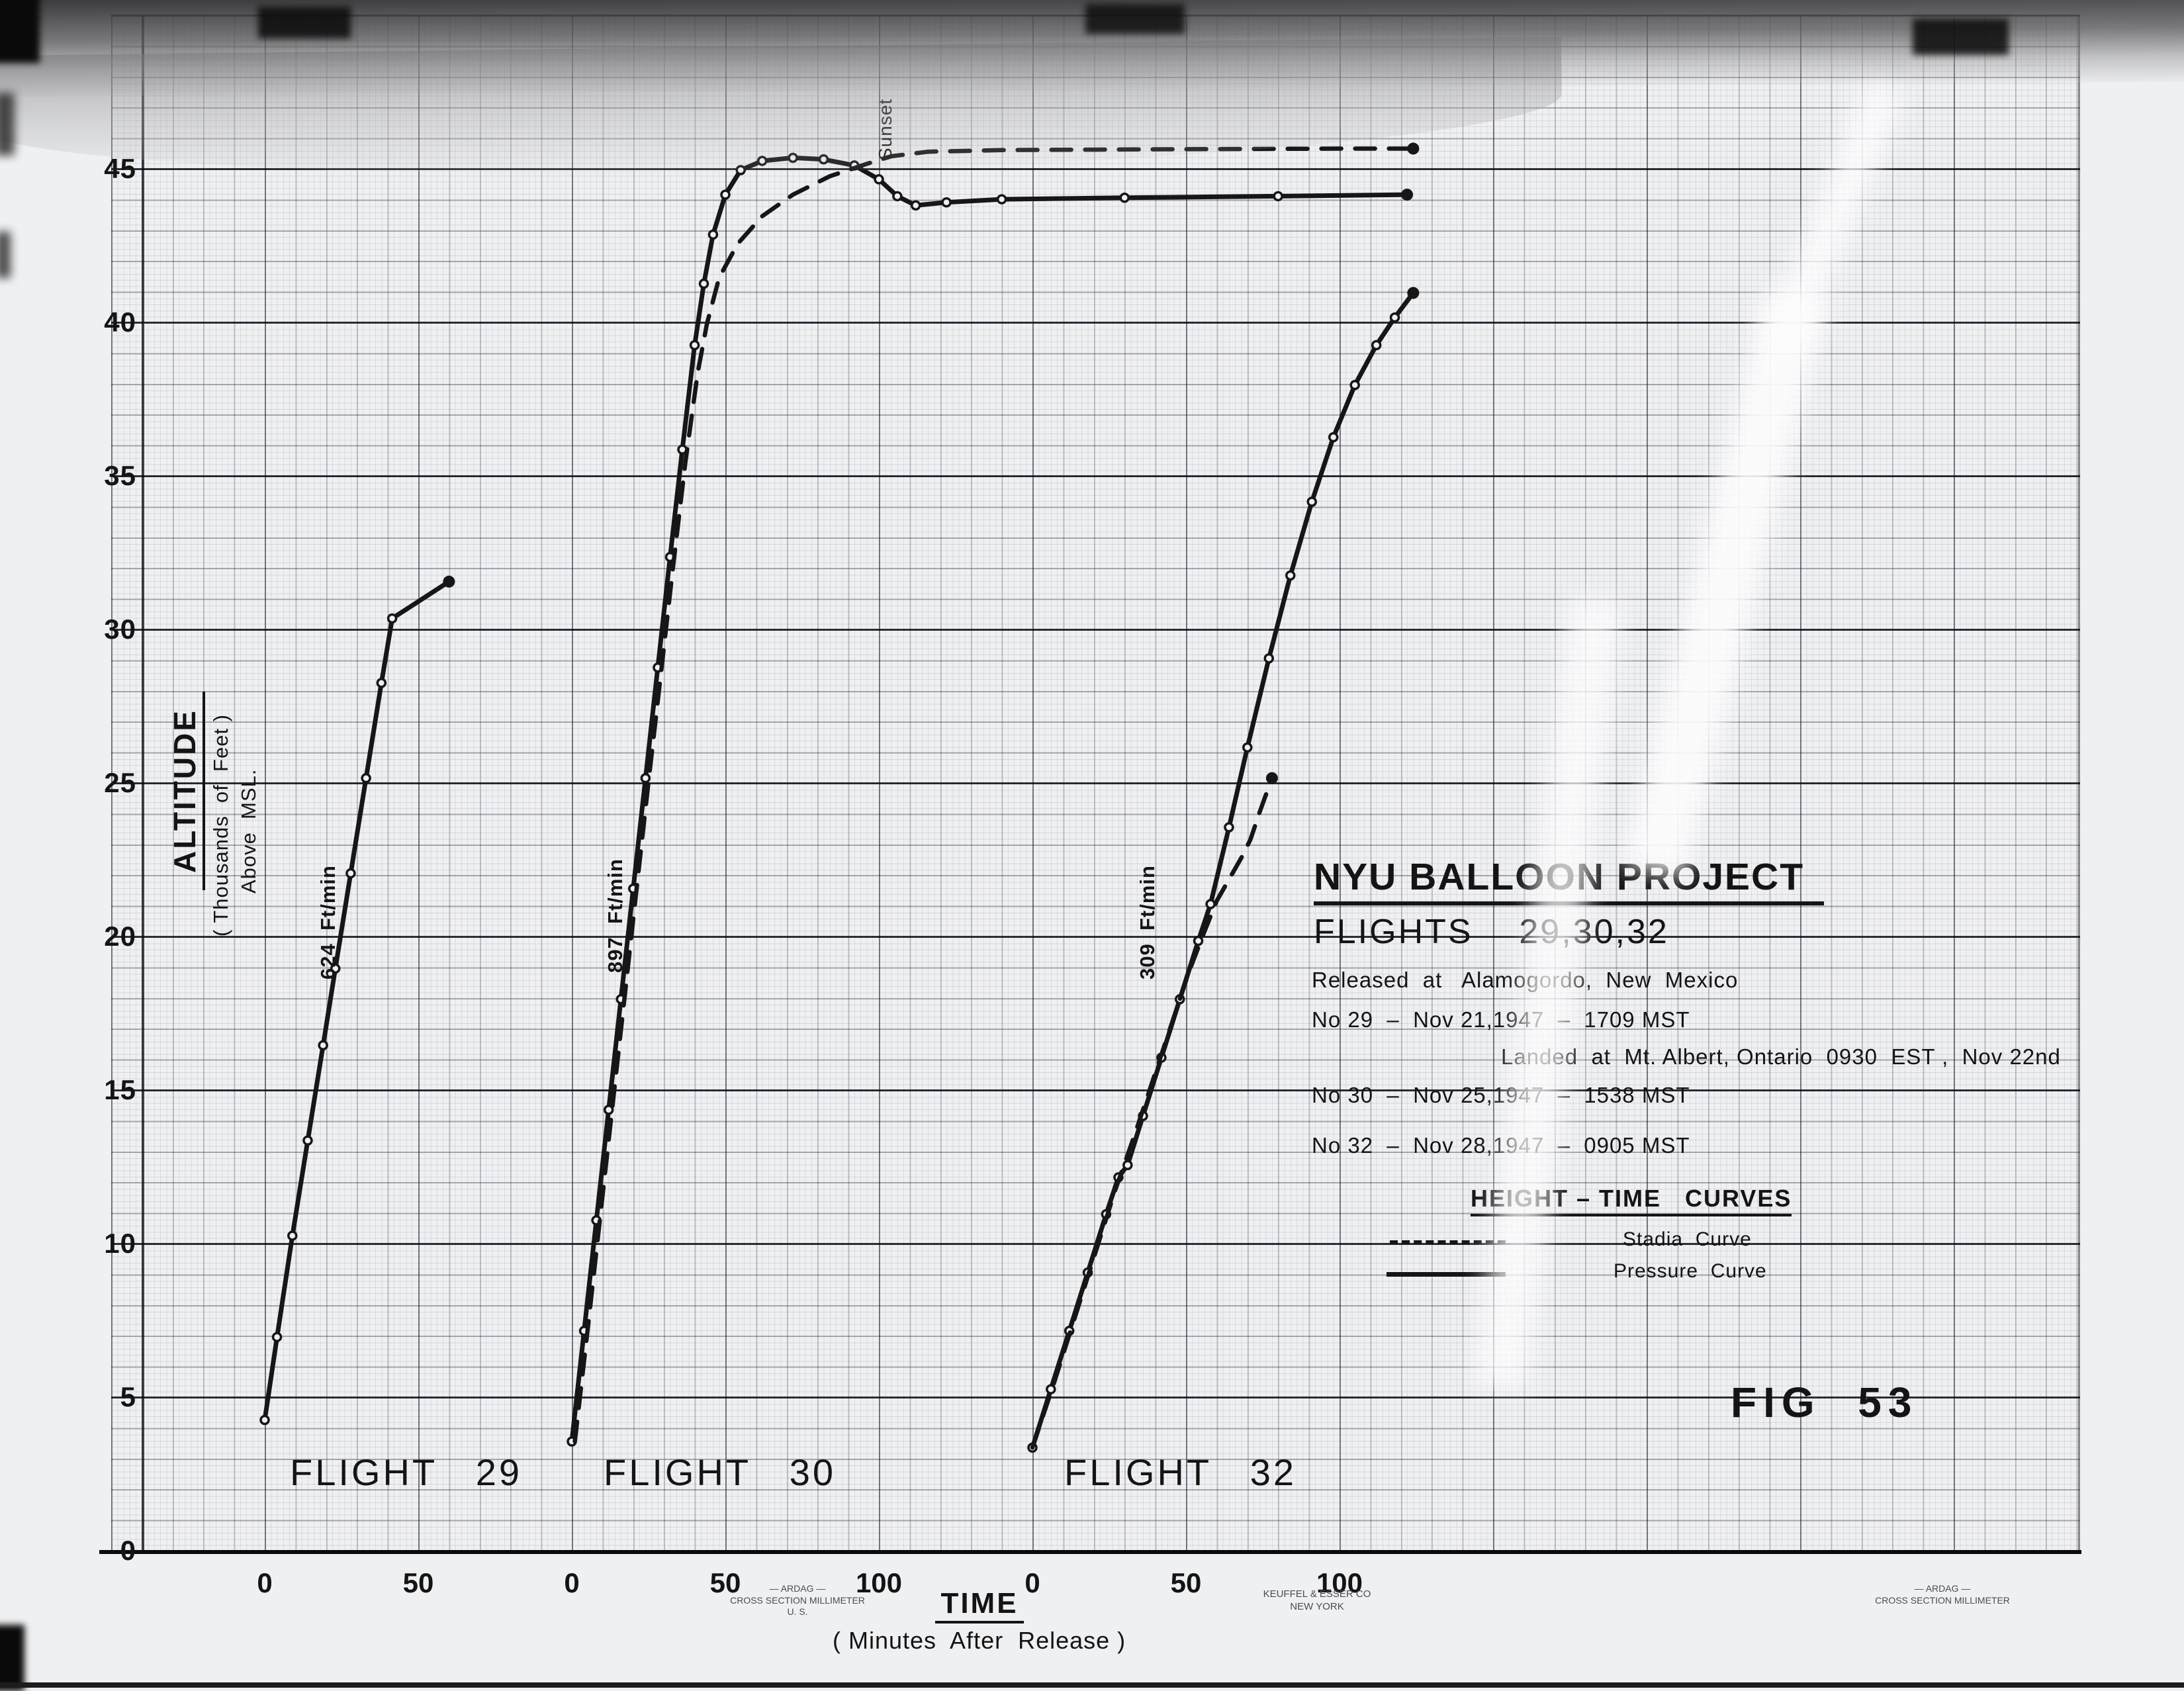 The height and width of the screenshot is (1691, 2184). I want to click on x-tick-flight32-100: 100, so click(1339, 1582).